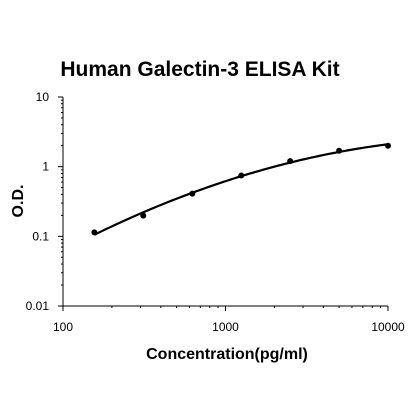  Describe the element at coordinates (43, 97) in the screenshot. I see `y-tick-label: 10` at that location.